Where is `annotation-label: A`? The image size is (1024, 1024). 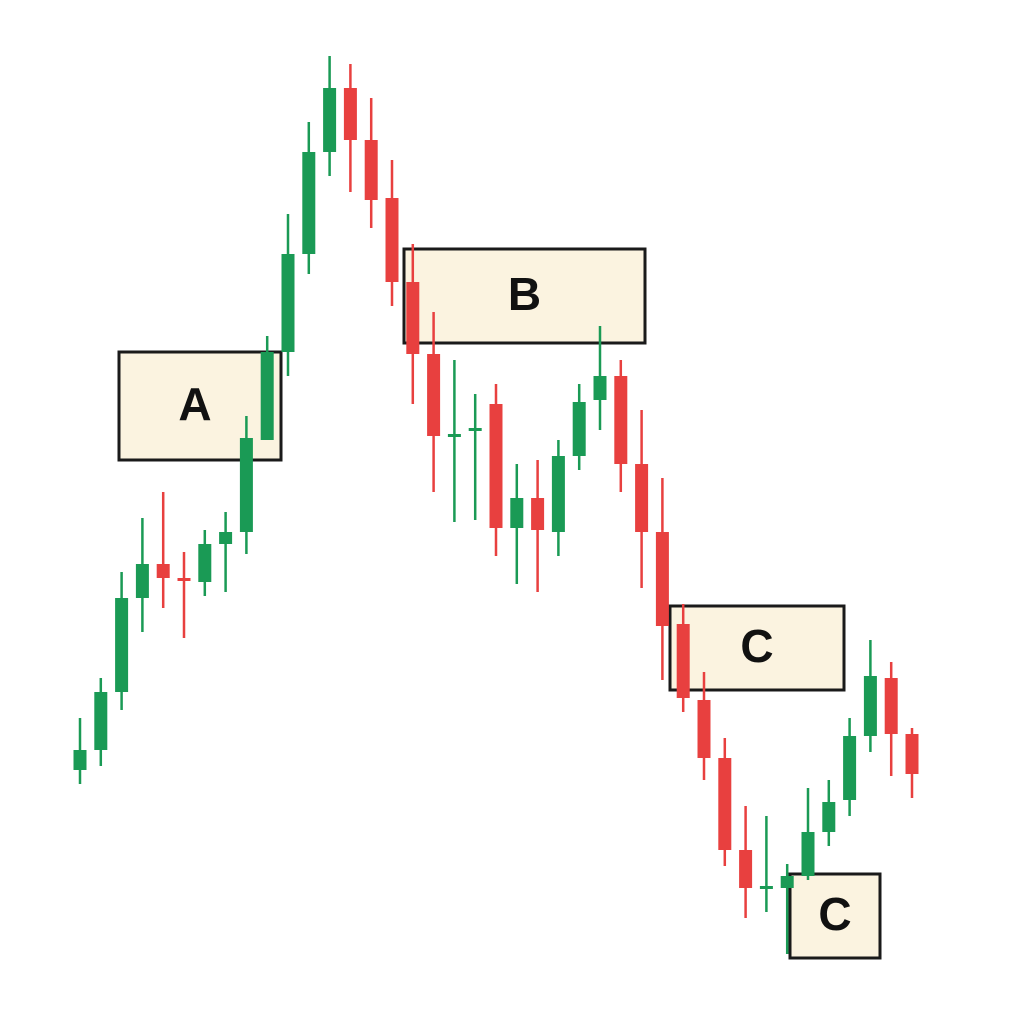
annotation-label: A is located at coordinates (194, 404).